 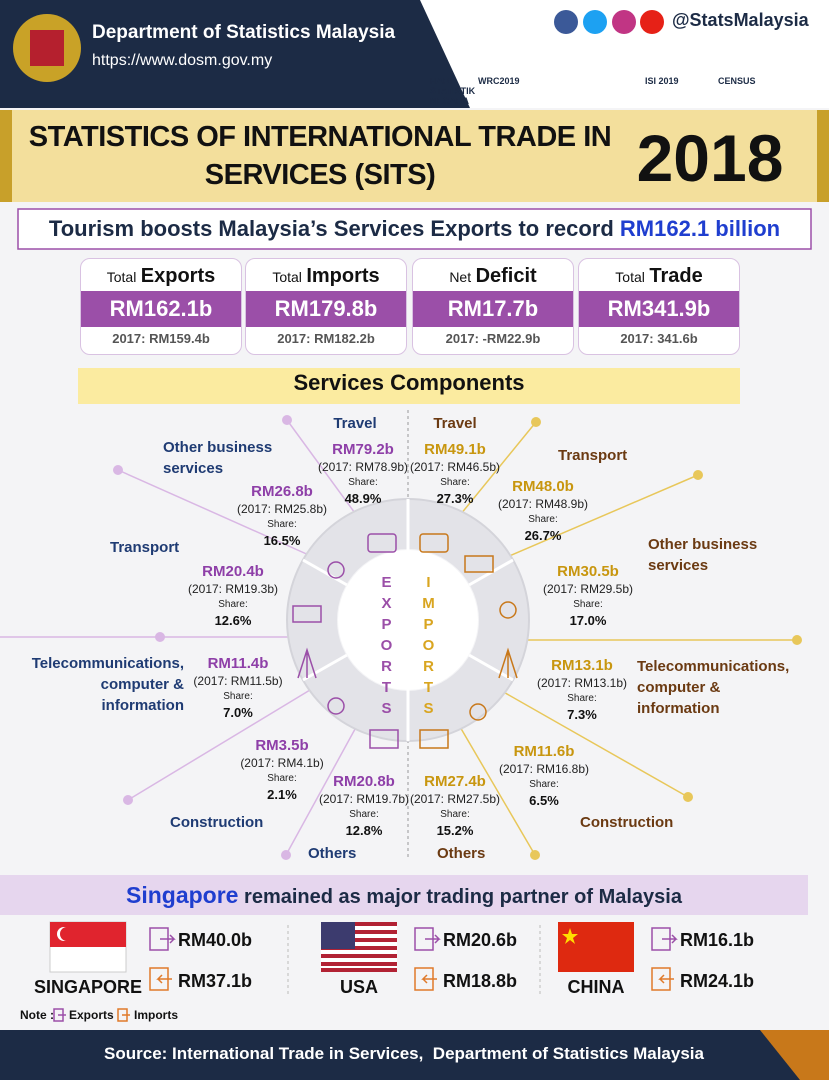 I want to click on component-previous: (2017: RM29.5b), so click(x=588, y=589).